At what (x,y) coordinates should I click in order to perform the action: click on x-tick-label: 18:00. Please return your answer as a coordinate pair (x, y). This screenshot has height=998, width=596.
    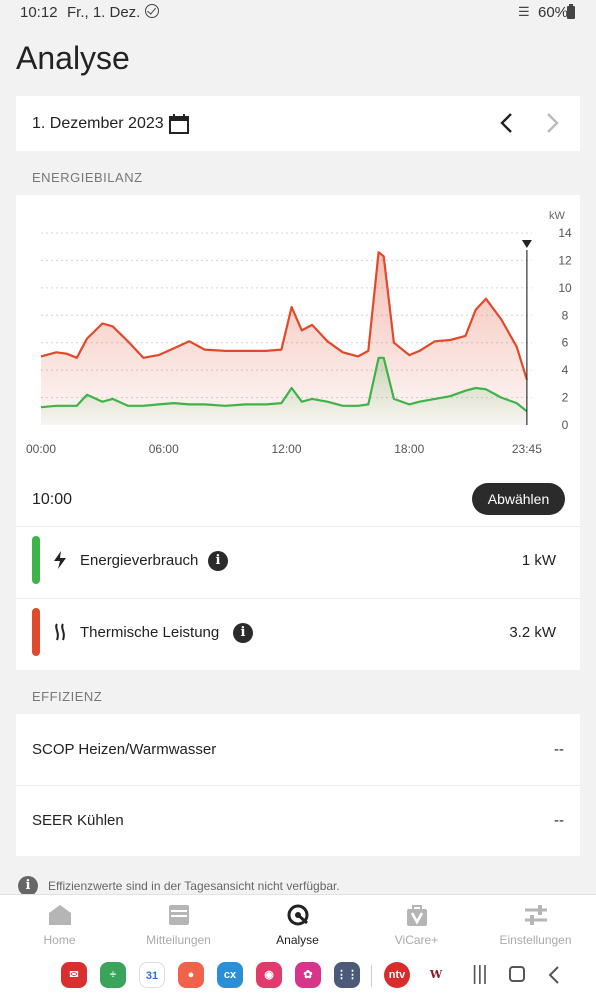
    Looking at the image, I should click on (409, 449).